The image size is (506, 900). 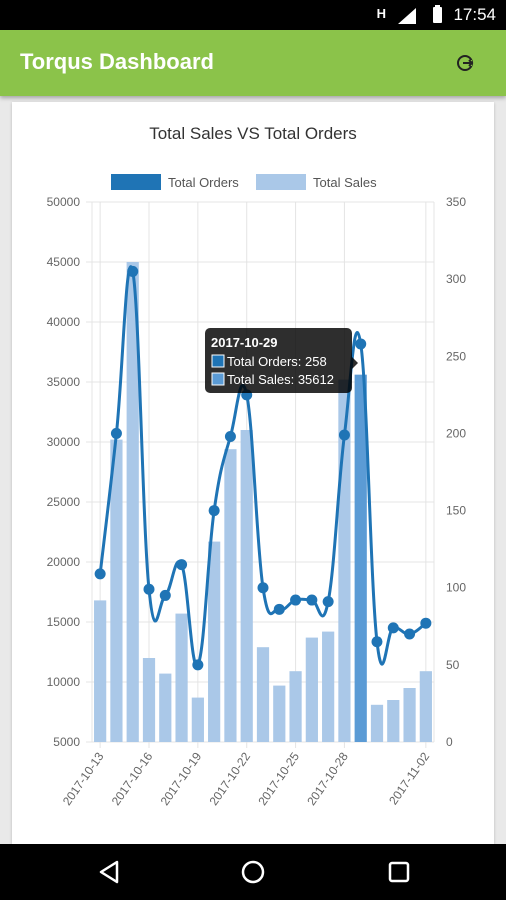 What do you see at coordinates (64, 562) in the screenshot?
I see `y-left-tick-label: 20000` at bounding box center [64, 562].